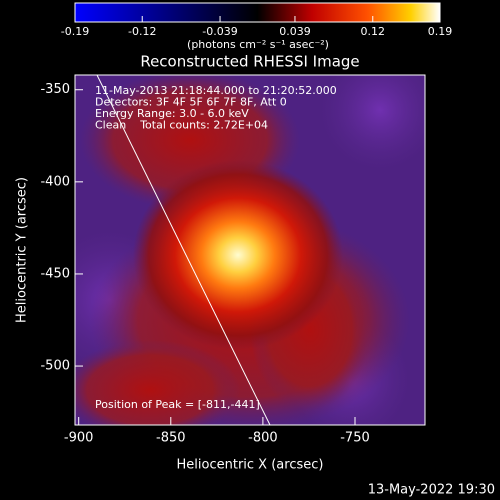 Image resolution: width=500 pixels, height=500 pixels. What do you see at coordinates (249, 62) in the screenshot?
I see `chart-title: Reconstructed RHESSI Image` at bounding box center [249, 62].